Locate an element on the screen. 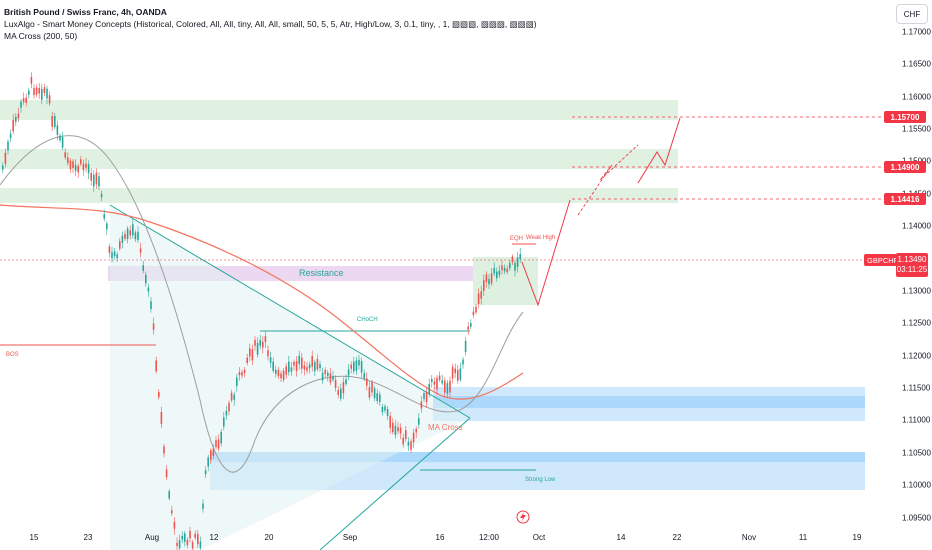 The height and width of the screenshot is (550, 932). price-tick: 1.16000 is located at coordinates (916, 97).